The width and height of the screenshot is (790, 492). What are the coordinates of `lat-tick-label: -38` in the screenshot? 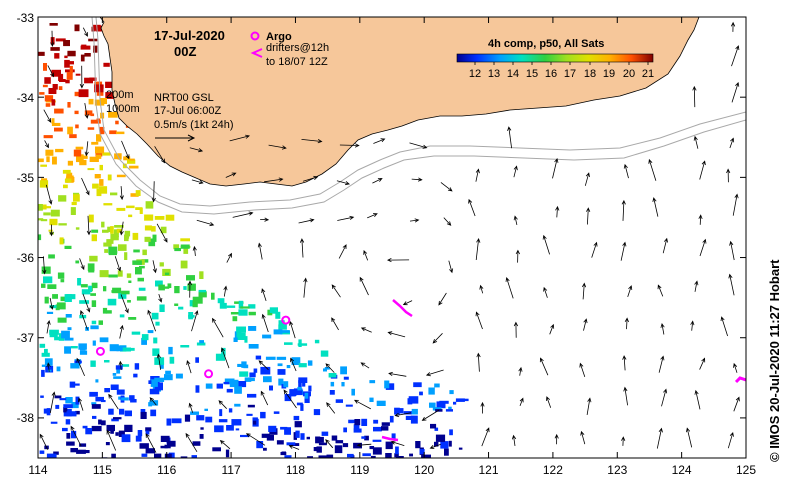 It's located at (26, 418).